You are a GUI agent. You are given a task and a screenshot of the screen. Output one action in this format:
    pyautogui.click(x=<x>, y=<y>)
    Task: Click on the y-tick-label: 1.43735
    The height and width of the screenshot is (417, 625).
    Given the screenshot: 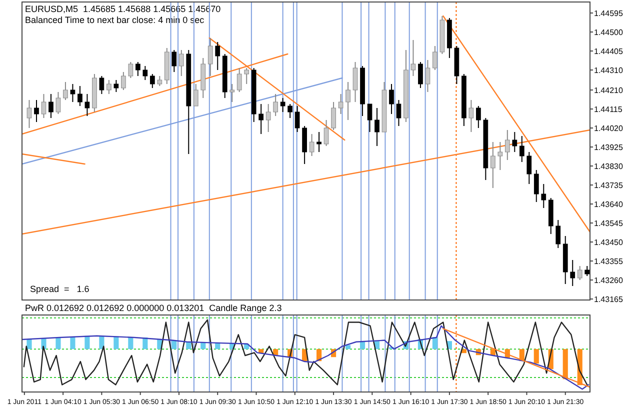 What is the action you would take?
    pyautogui.click(x=609, y=185)
    